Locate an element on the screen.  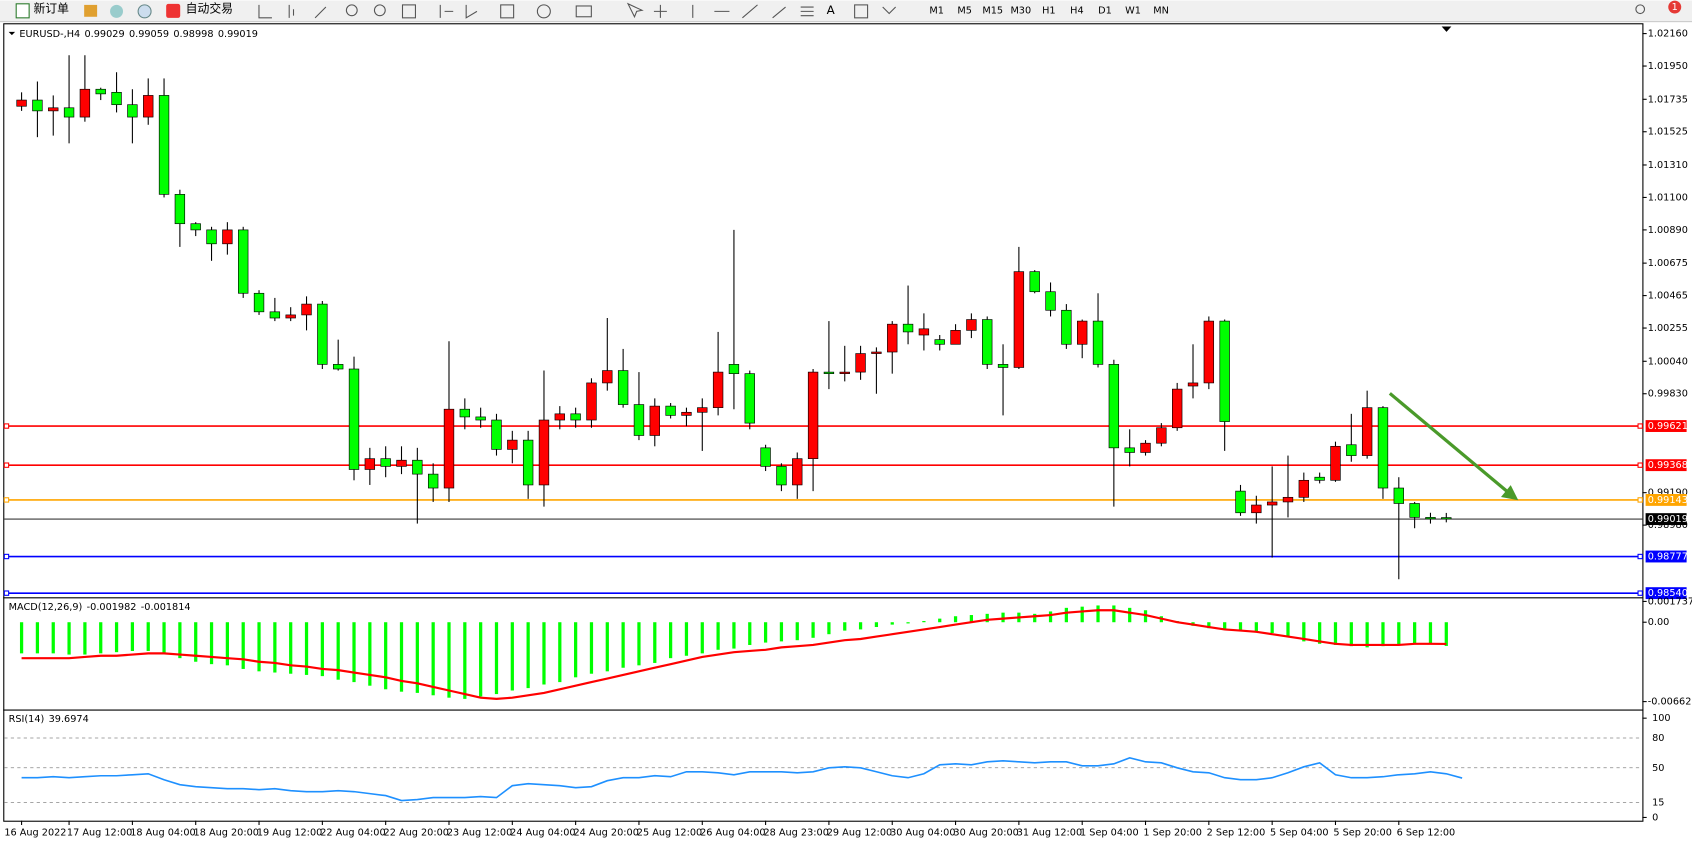
timeframe-button: D1 is located at coordinates (1105, 10).